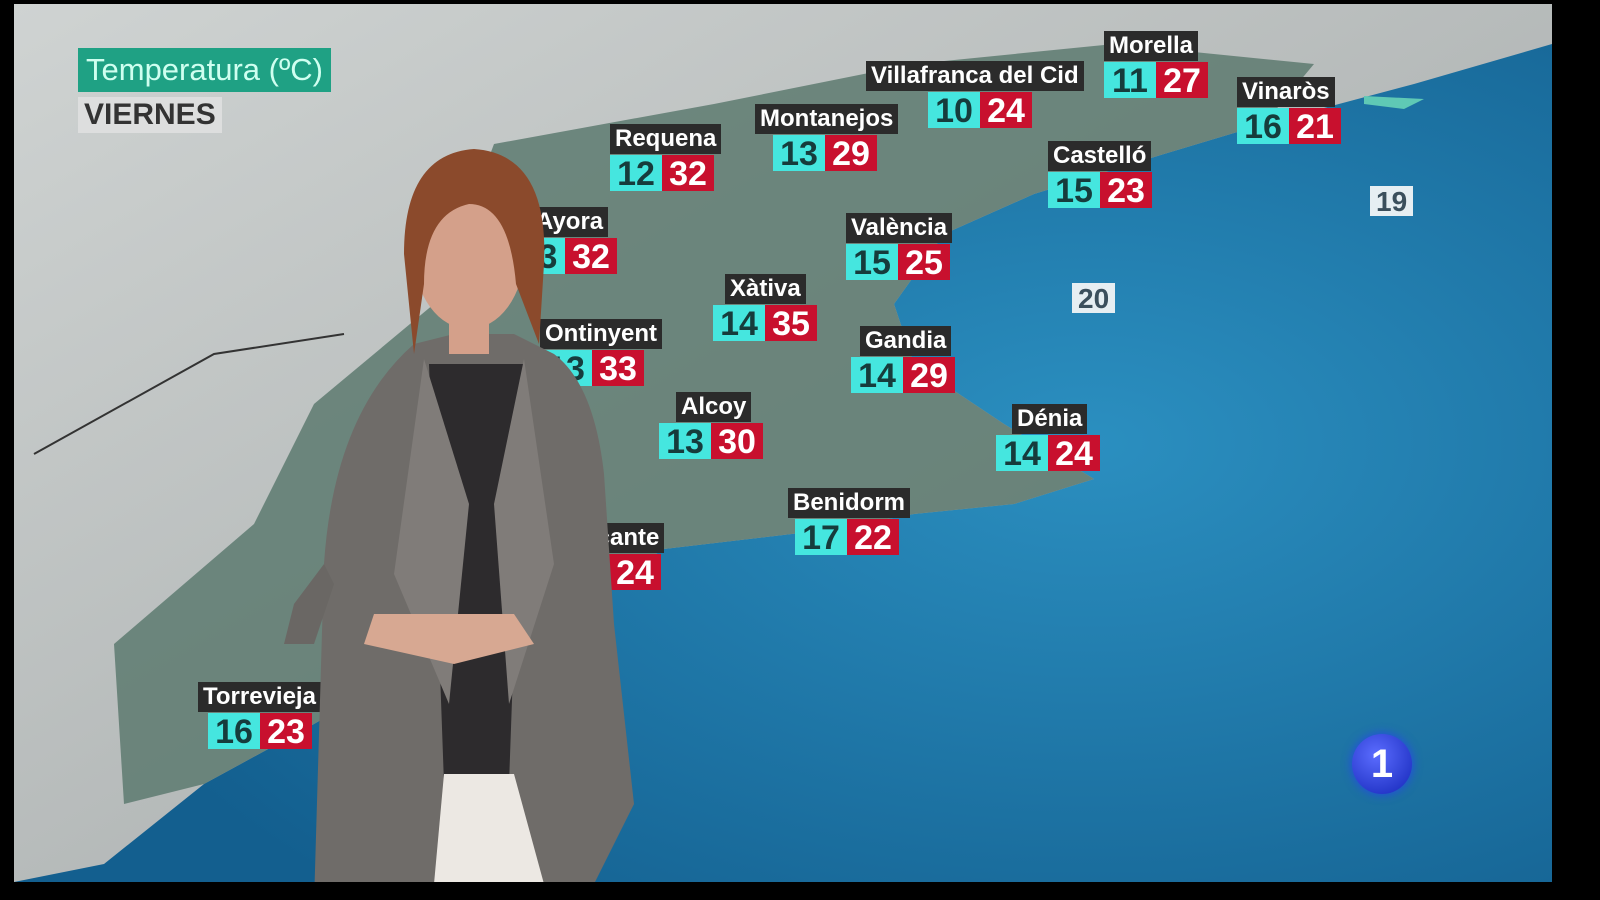 The height and width of the screenshot is (900, 1600). Describe the element at coordinates (204, 70) in the screenshot. I see `map-title: Temperatura (ºC)` at that location.